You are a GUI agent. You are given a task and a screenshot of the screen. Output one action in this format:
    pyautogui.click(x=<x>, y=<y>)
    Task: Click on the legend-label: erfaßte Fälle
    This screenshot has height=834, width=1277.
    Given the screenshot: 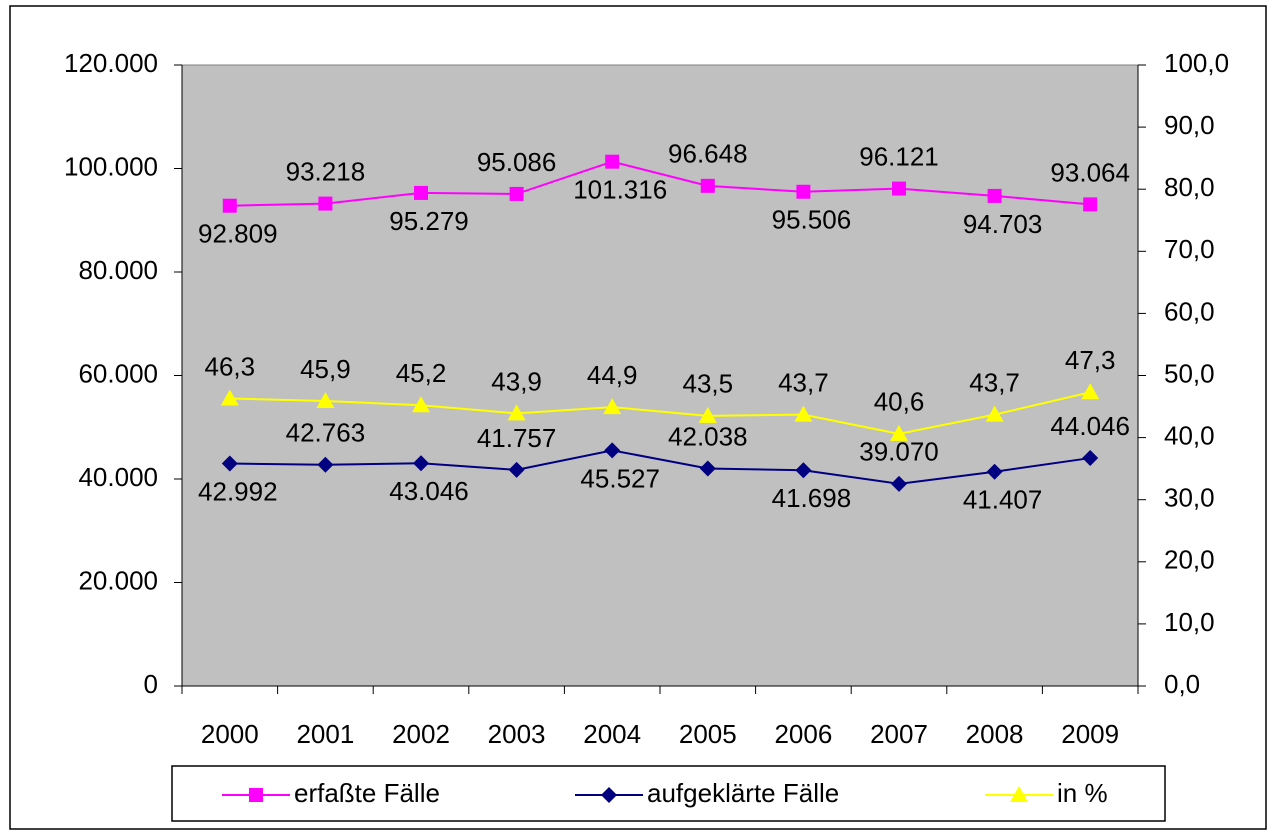 What is the action you would take?
    pyautogui.click(x=367, y=793)
    